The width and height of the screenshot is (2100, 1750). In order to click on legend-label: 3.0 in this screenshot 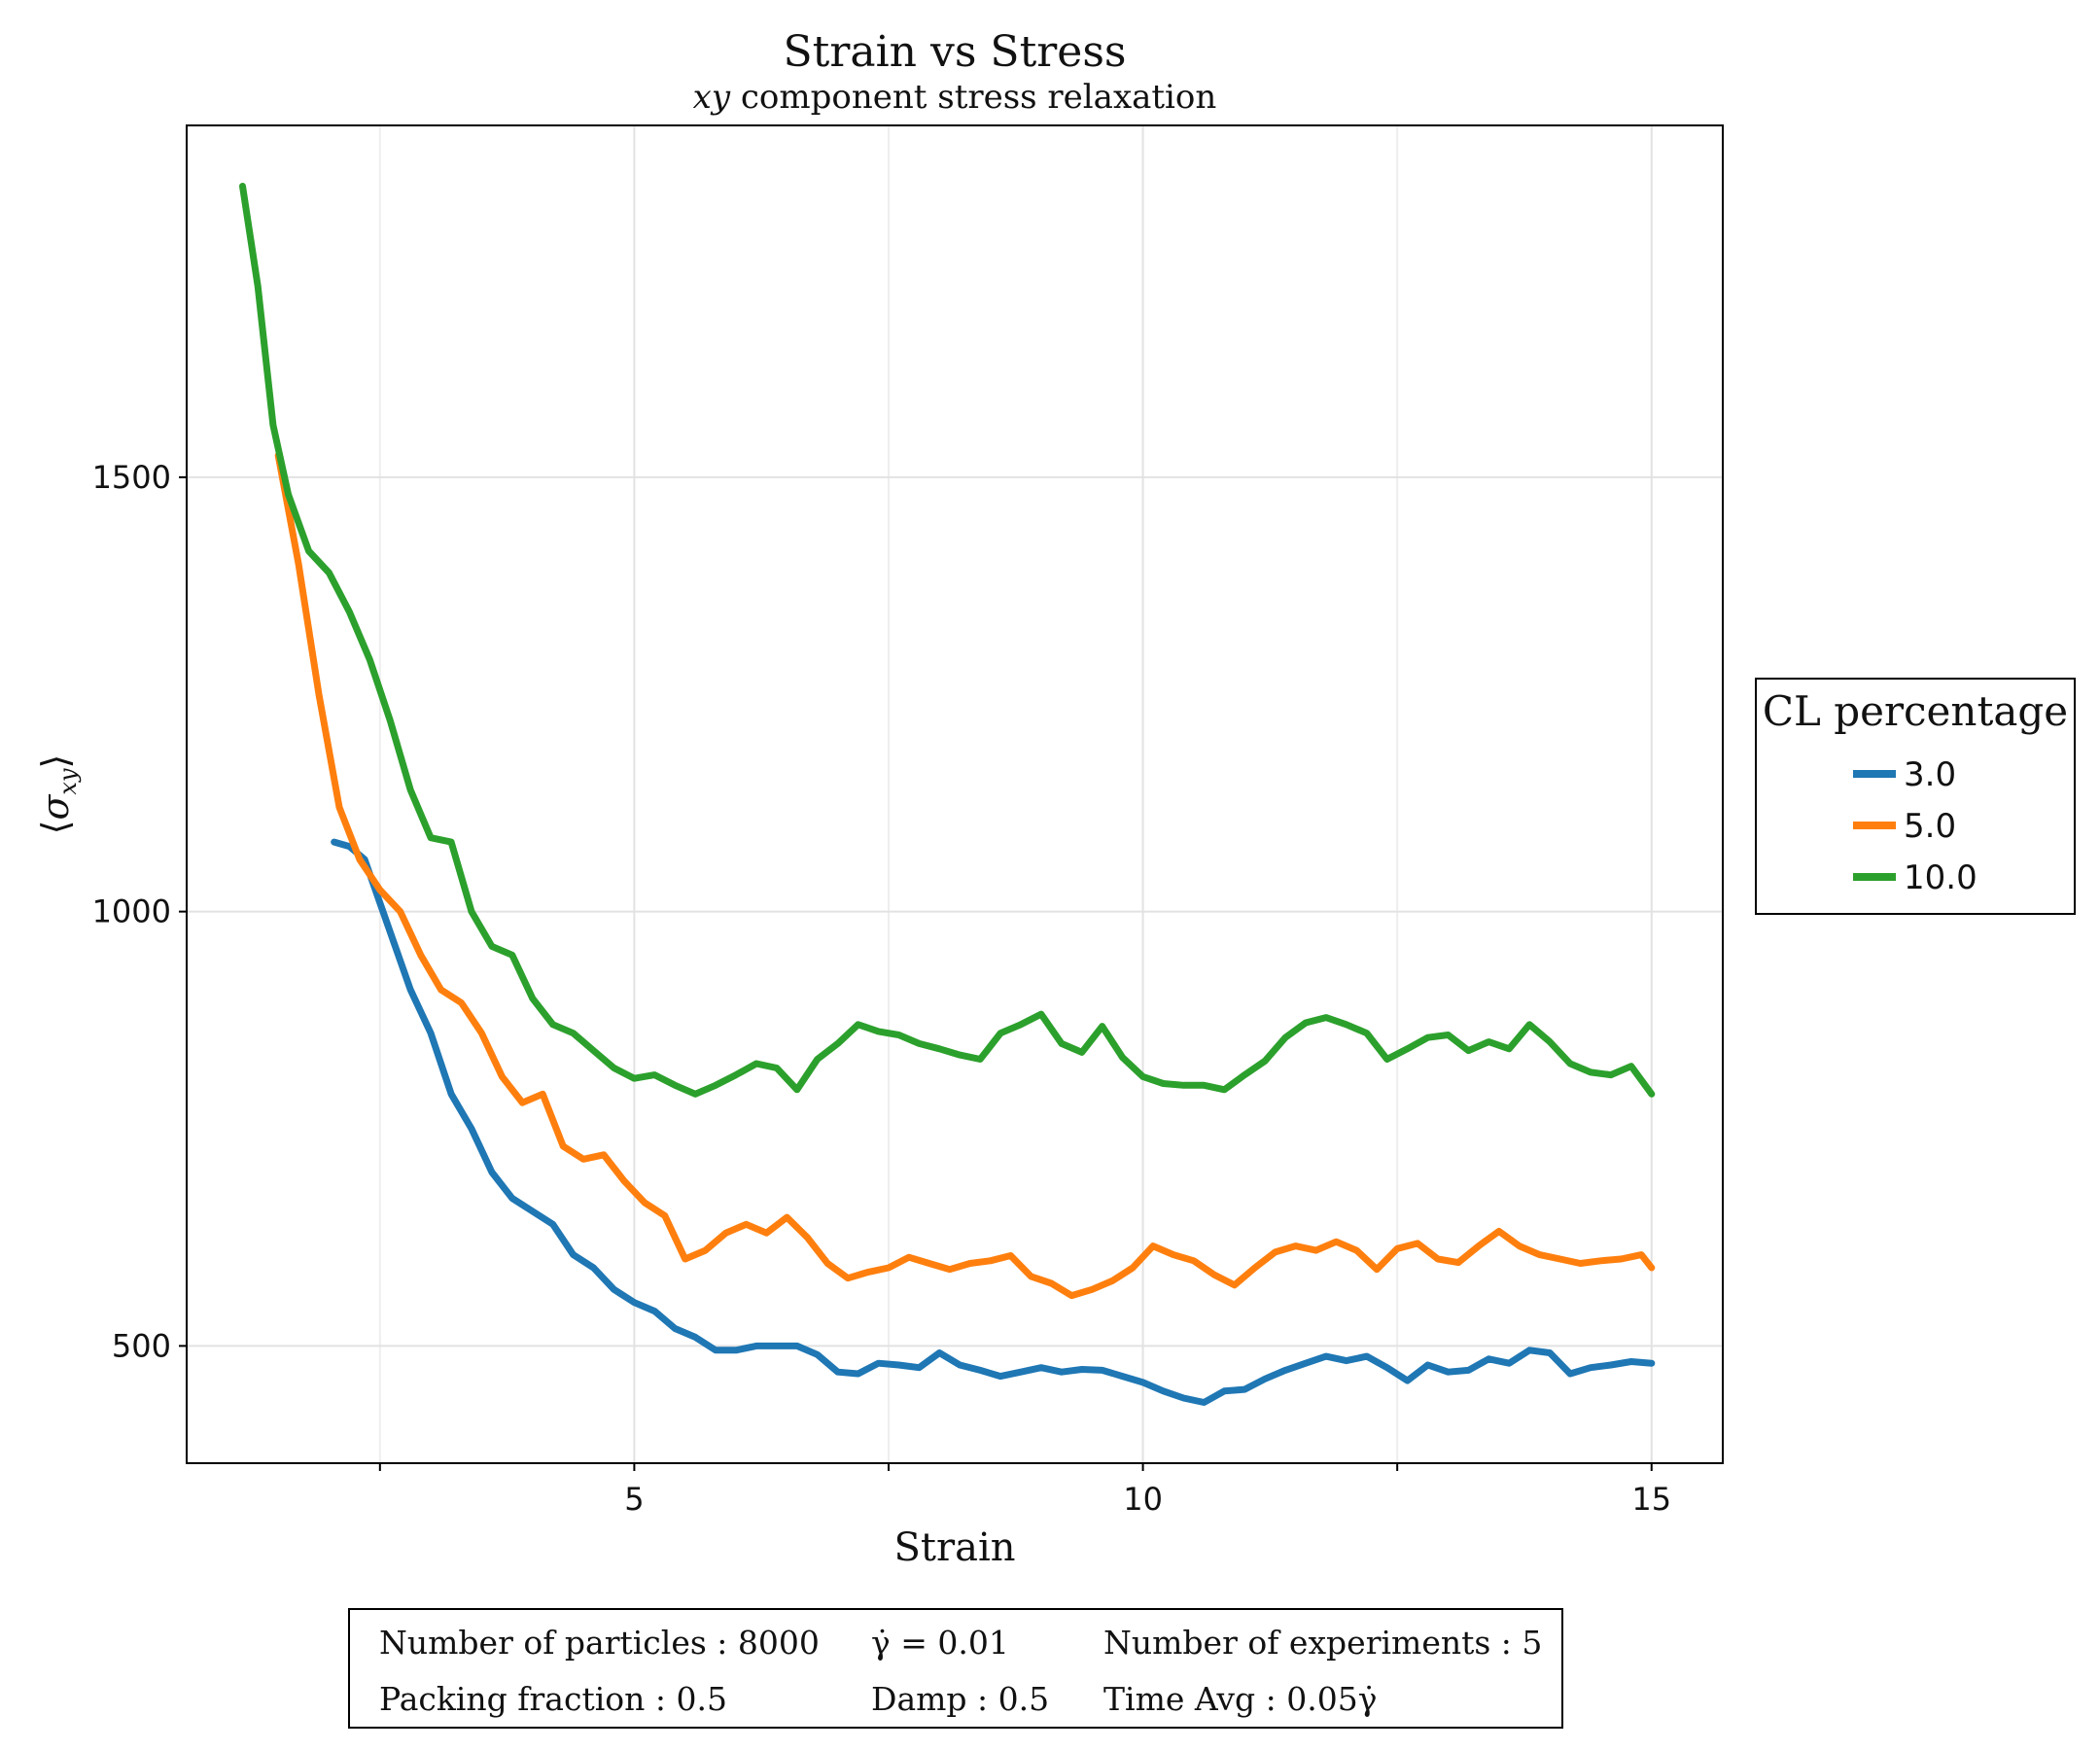, I will do `click(1930, 774)`.